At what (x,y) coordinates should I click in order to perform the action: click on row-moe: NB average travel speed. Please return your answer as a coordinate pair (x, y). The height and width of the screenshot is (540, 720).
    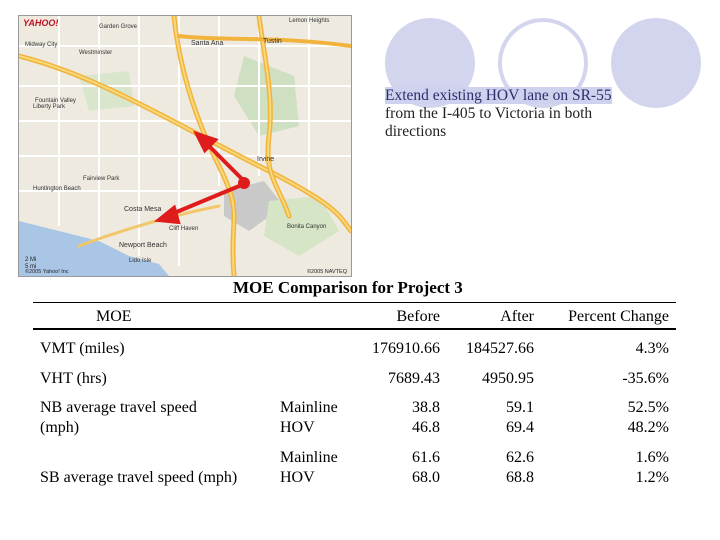
    Looking at the image, I should click on (118, 407).